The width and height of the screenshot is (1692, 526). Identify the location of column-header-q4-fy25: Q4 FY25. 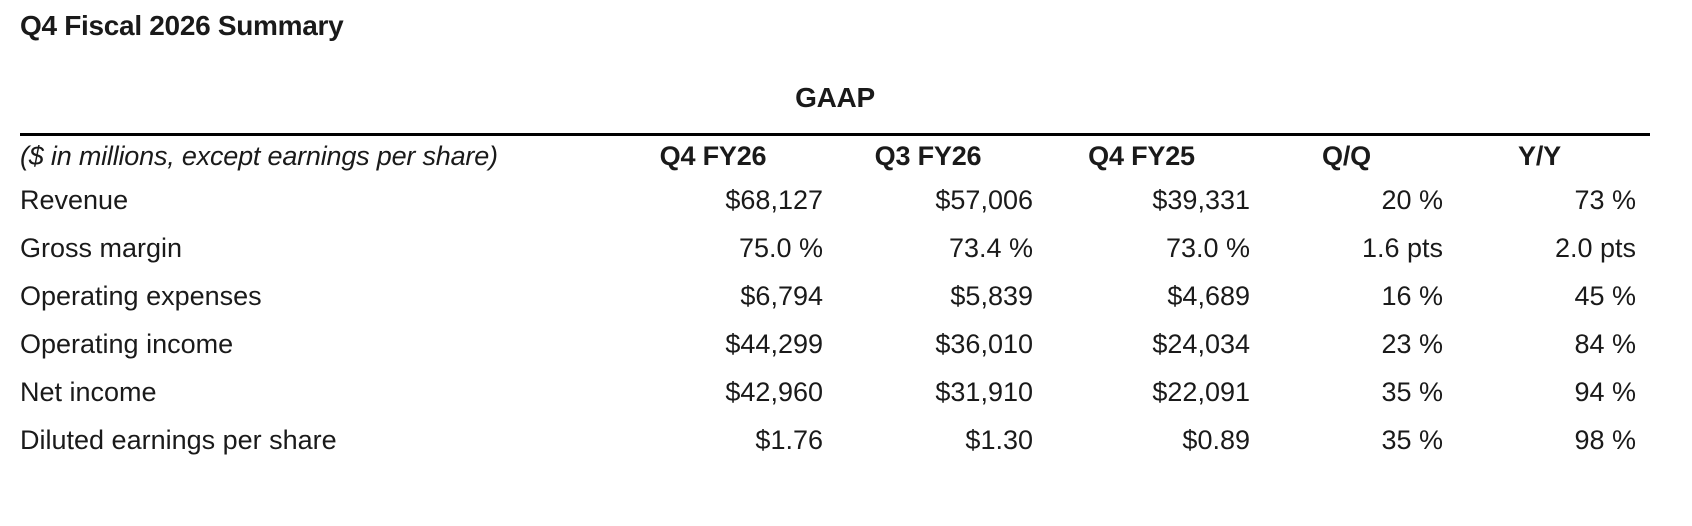
(1141, 155).